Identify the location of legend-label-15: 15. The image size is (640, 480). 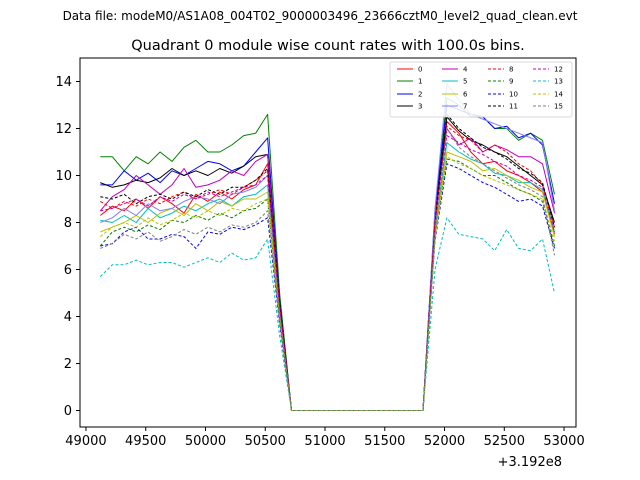
(558, 107).